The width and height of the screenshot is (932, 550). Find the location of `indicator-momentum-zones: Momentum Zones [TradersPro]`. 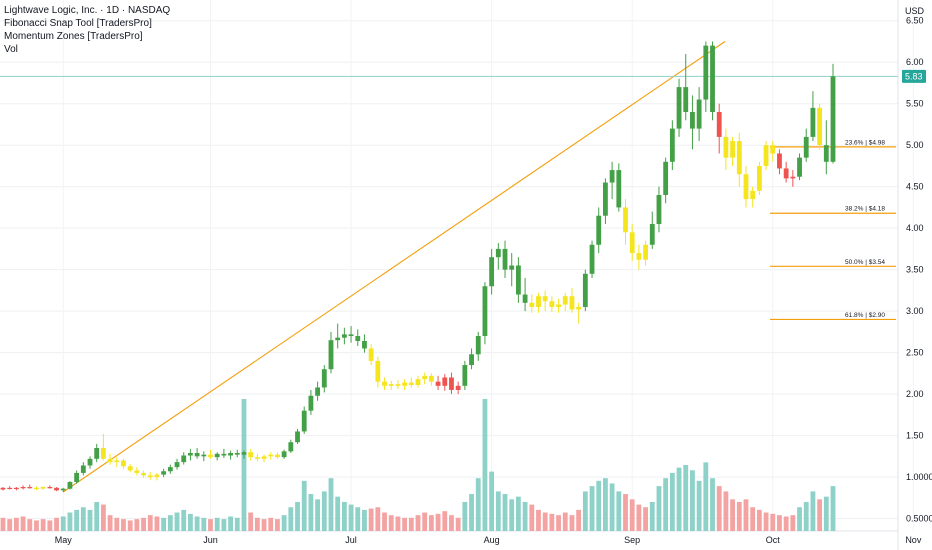

indicator-momentum-zones: Momentum Zones [TradersPro] is located at coordinates (73, 36).